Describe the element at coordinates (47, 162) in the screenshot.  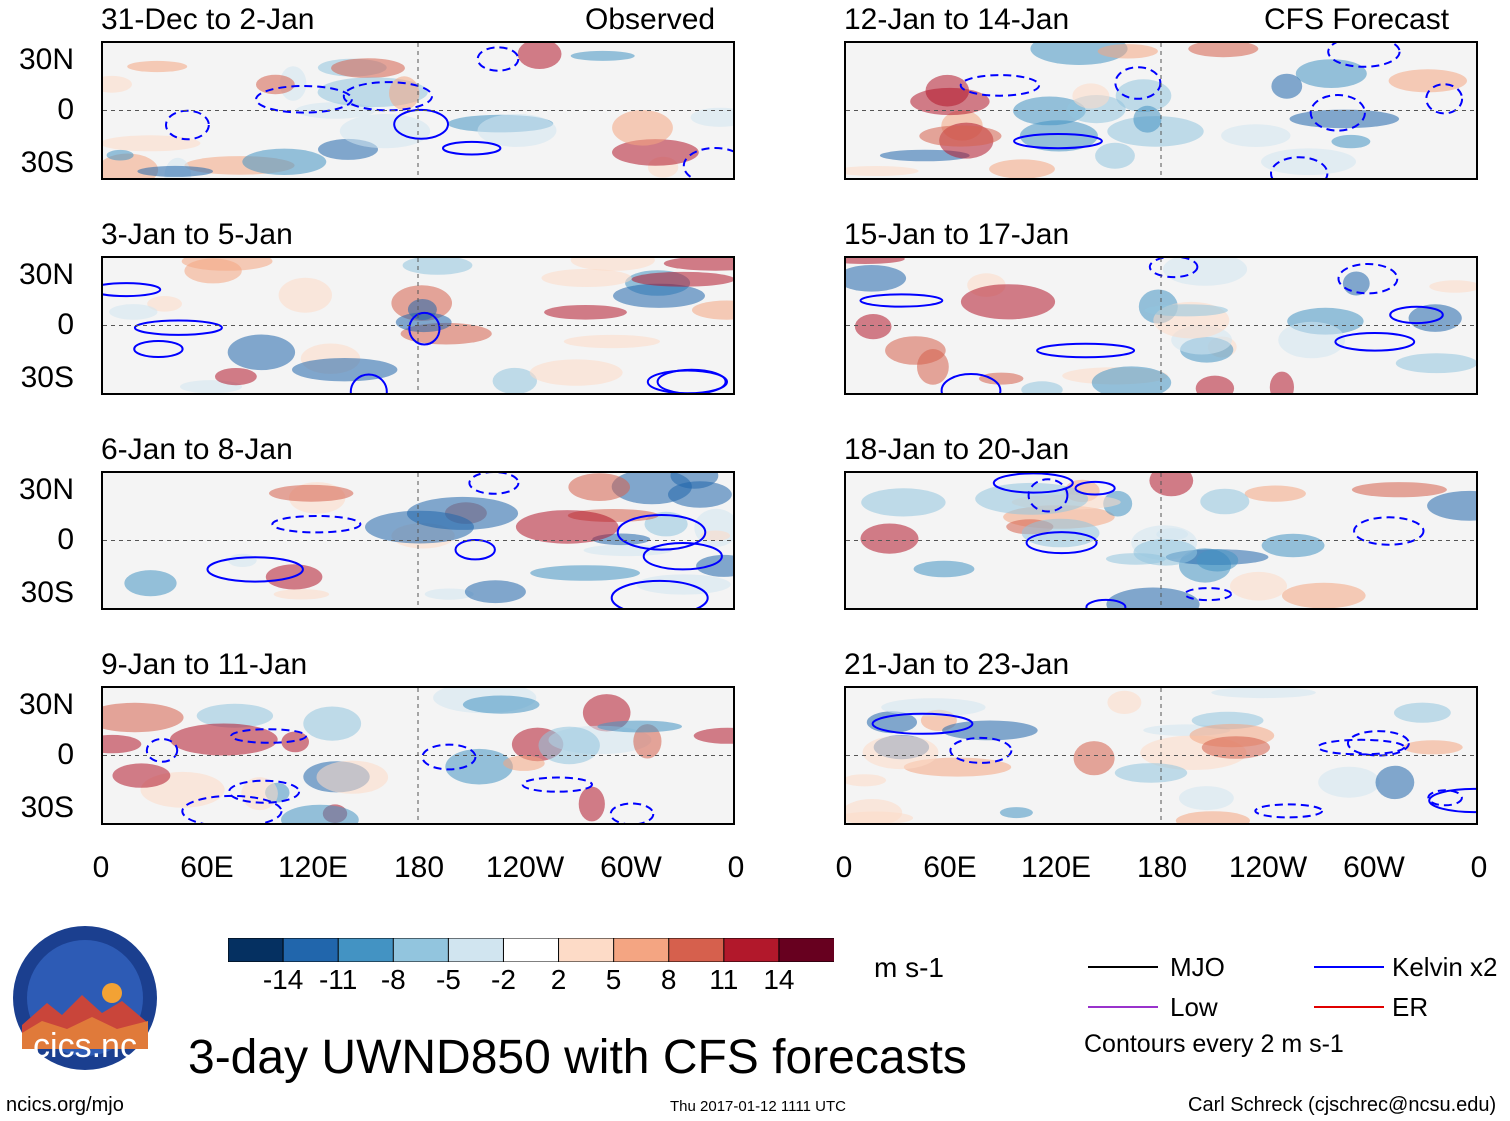
I see `y-tick-label: 30S` at that location.